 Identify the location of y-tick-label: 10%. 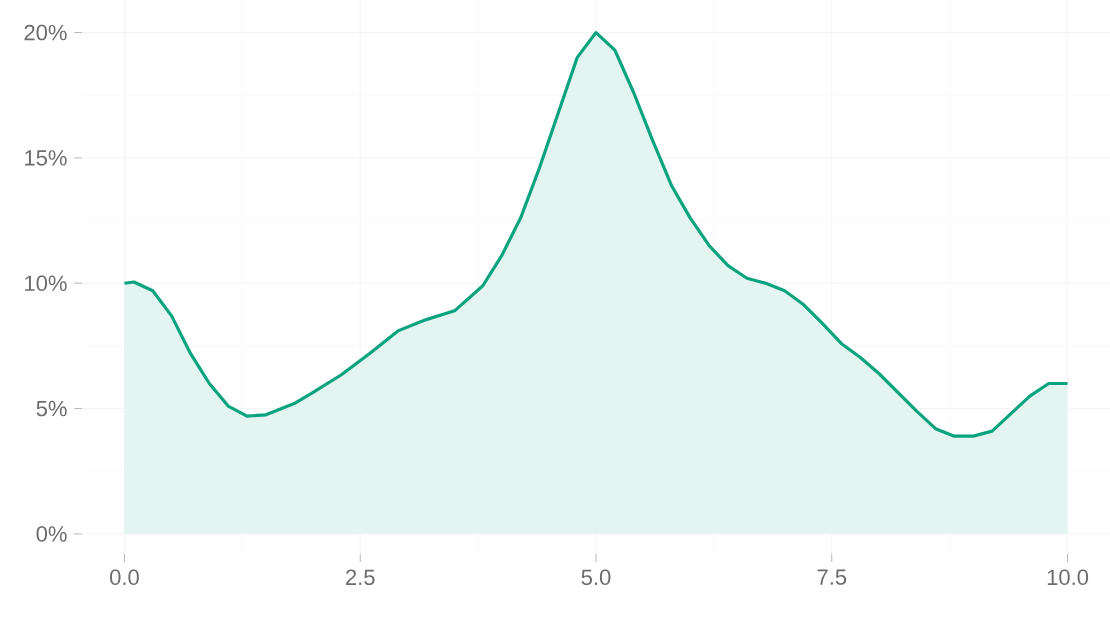
(46, 283).